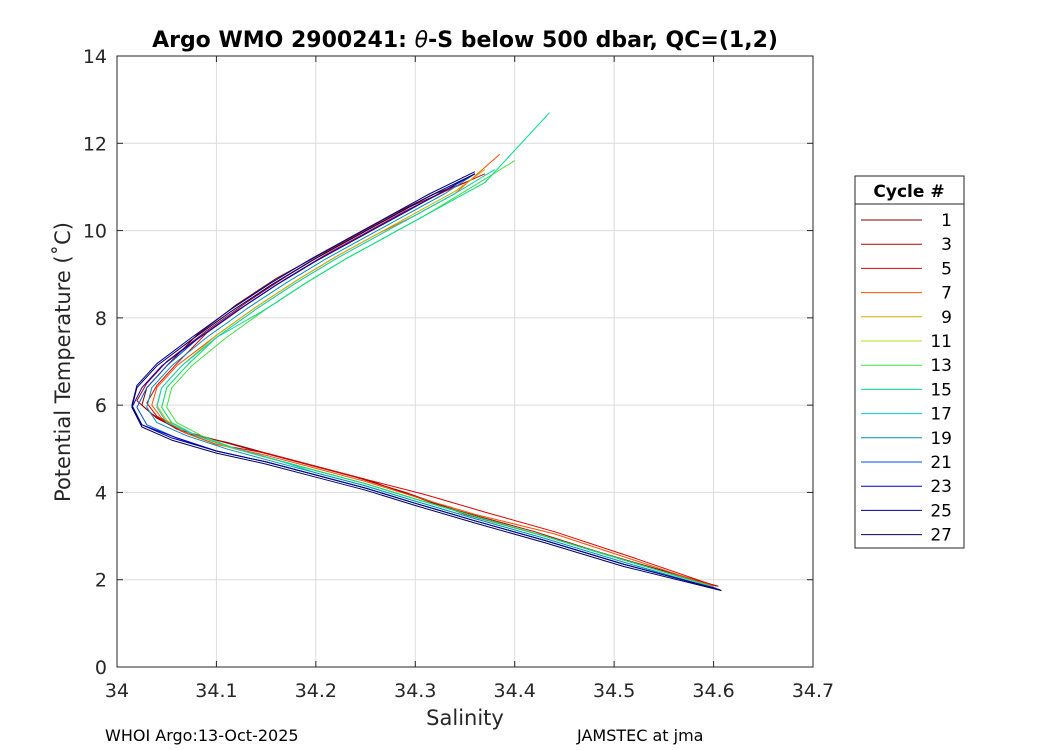 The height and width of the screenshot is (750, 1050). Describe the element at coordinates (117, 691) in the screenshot. I see `x-tick-label: 34` at that location.